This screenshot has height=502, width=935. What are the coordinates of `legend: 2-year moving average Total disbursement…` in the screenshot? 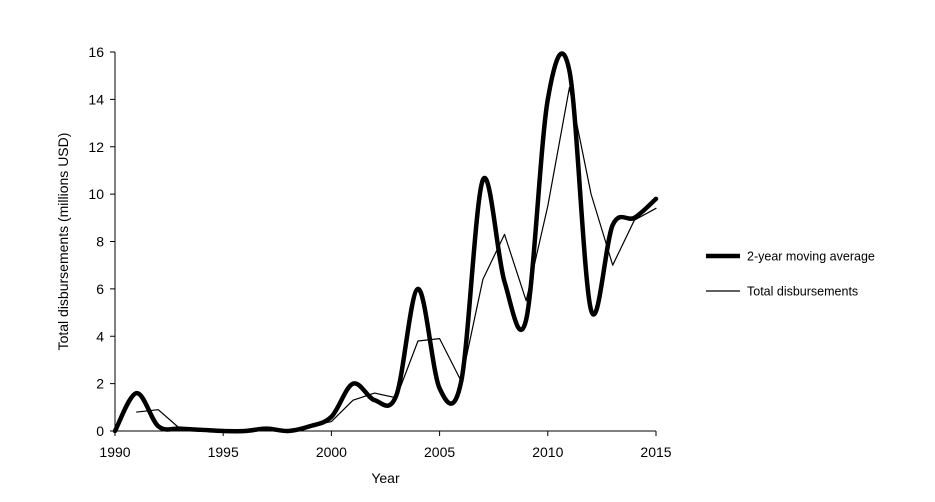 It's located at (790, 274).